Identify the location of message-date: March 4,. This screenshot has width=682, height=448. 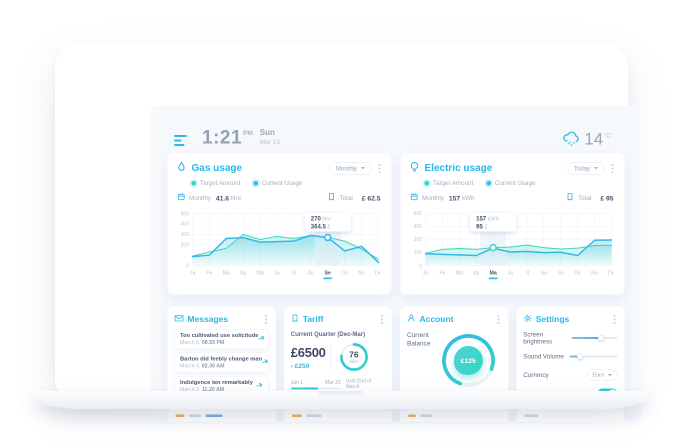
(190, 366).